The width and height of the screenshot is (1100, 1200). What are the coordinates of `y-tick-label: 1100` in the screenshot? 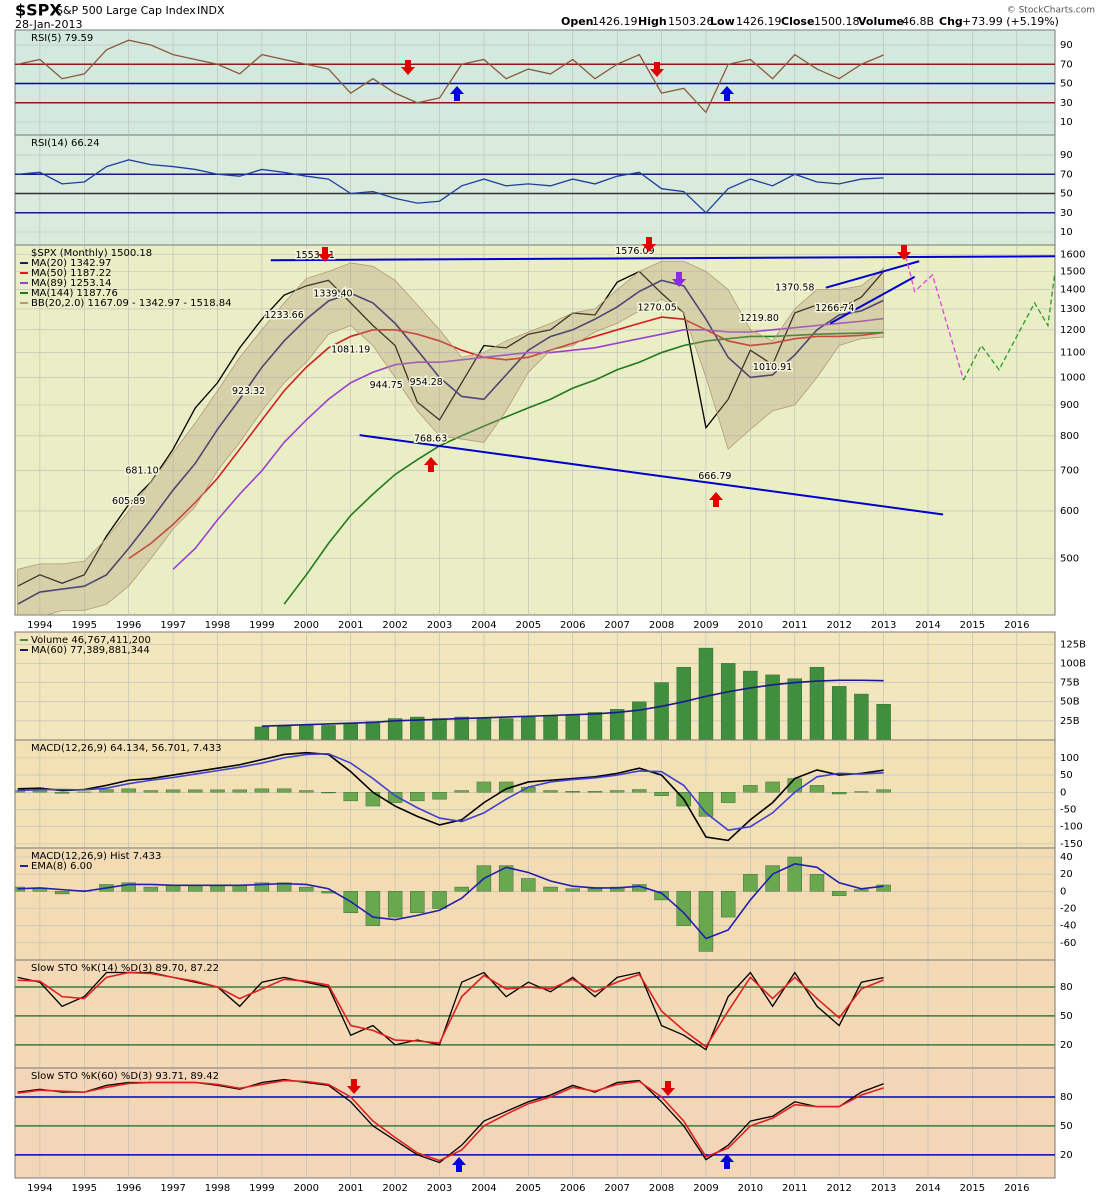 It's located at (1072, 353).